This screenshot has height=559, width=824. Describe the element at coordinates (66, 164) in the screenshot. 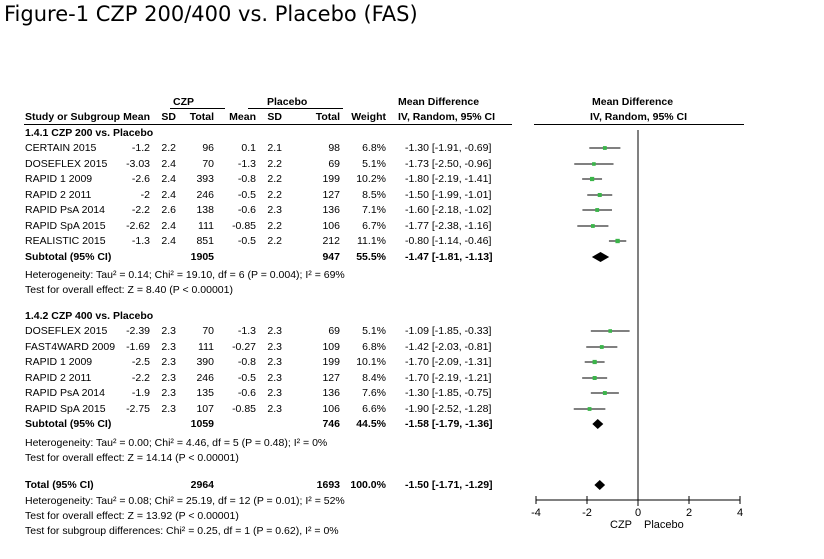

I see `study-name: DOSEFLEX 2015` at that location.